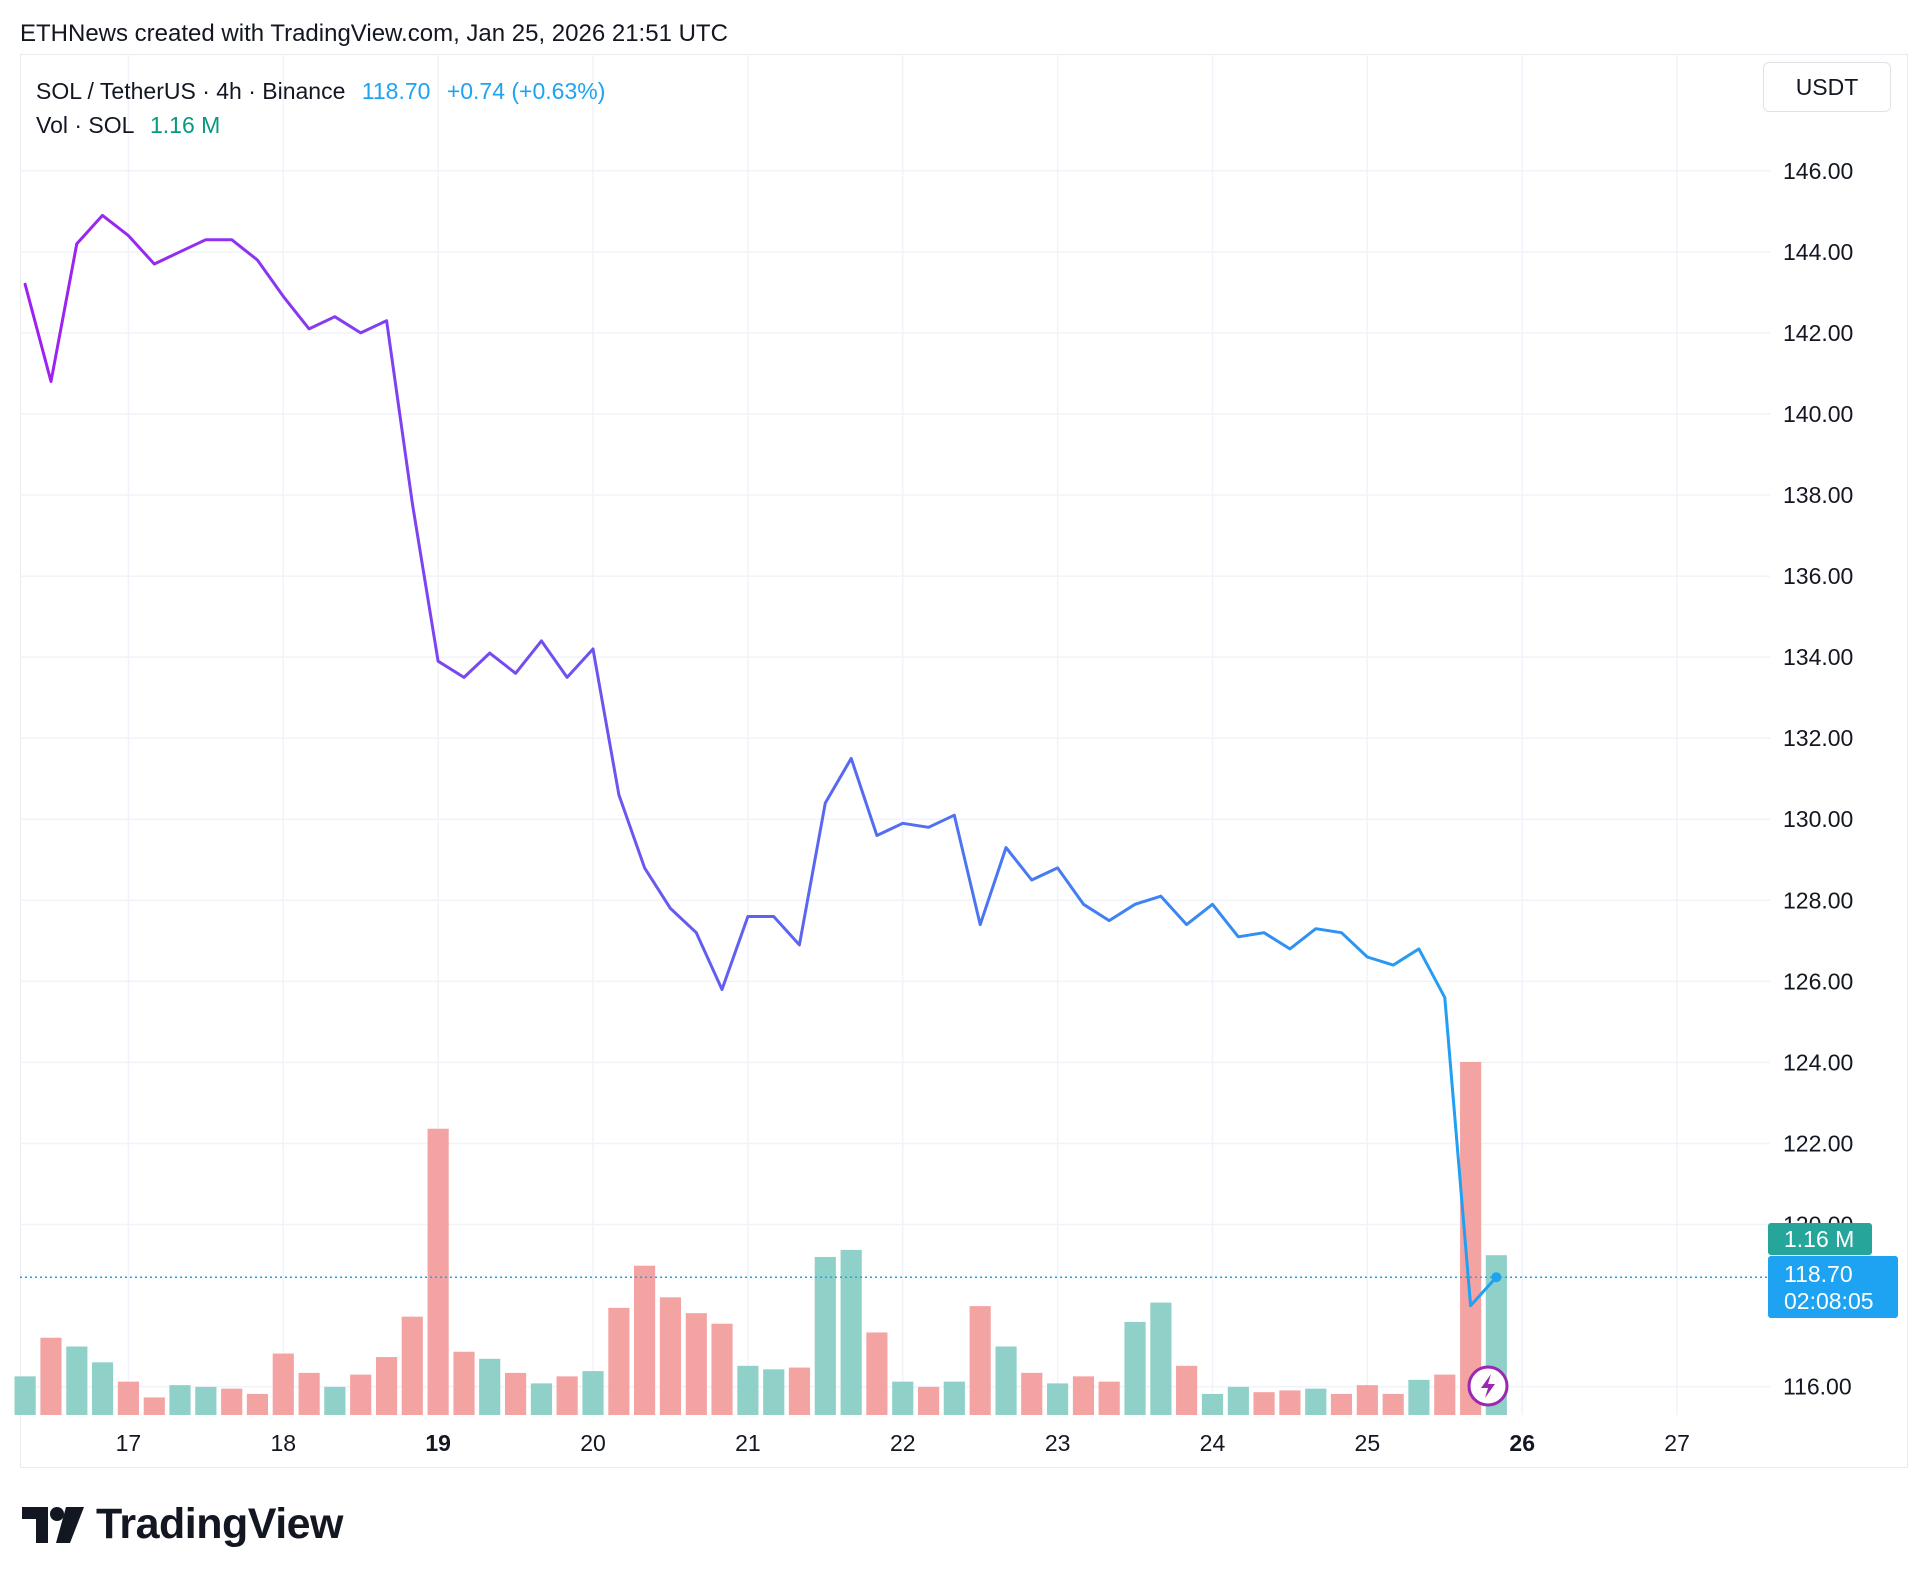 Image resolution: width=1920 pixels, height=1584 pixels. Describe the element at coordinates (1677, 1443) in the screenshot. I see `x-tick-label: 27` at that location.